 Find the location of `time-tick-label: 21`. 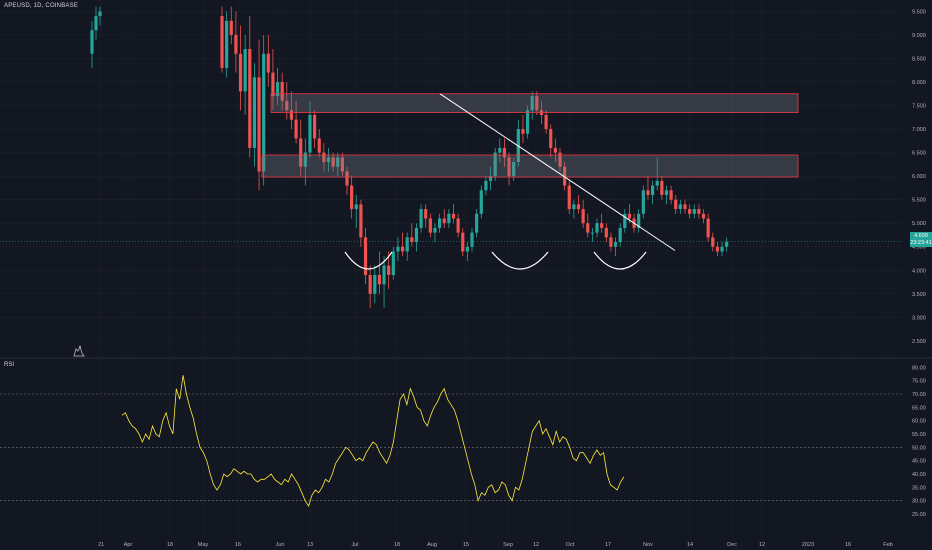

time-tick-label: 21 is located at coordinates (101, 545).